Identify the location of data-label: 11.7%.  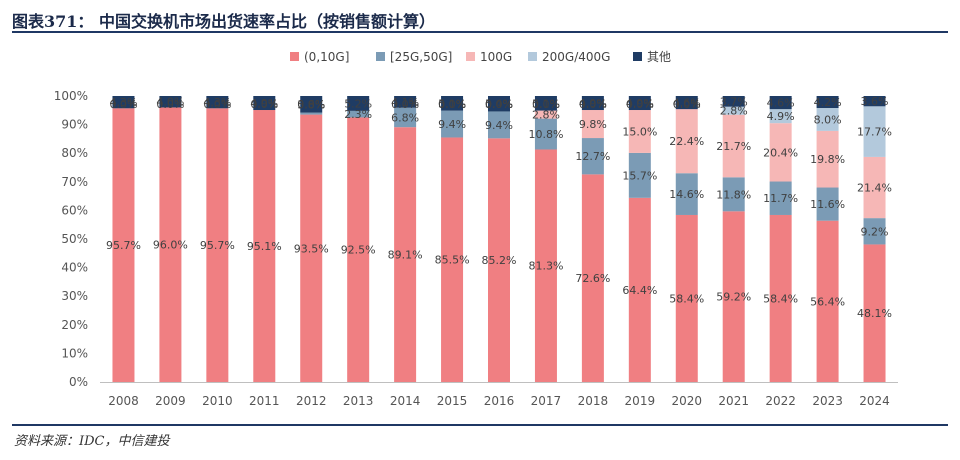
(780, 198).